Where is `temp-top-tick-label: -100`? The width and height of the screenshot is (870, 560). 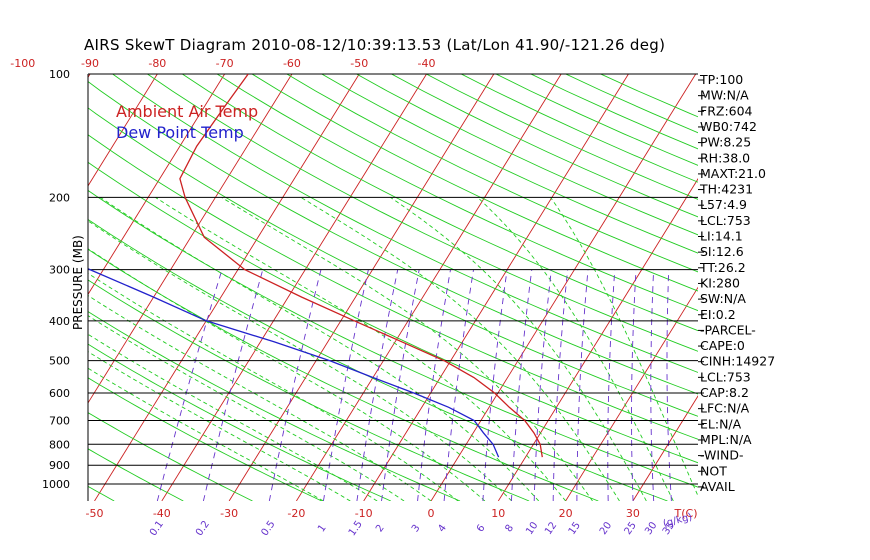 temp-top-tick-label: -100 is located at coordinates (22, 63).